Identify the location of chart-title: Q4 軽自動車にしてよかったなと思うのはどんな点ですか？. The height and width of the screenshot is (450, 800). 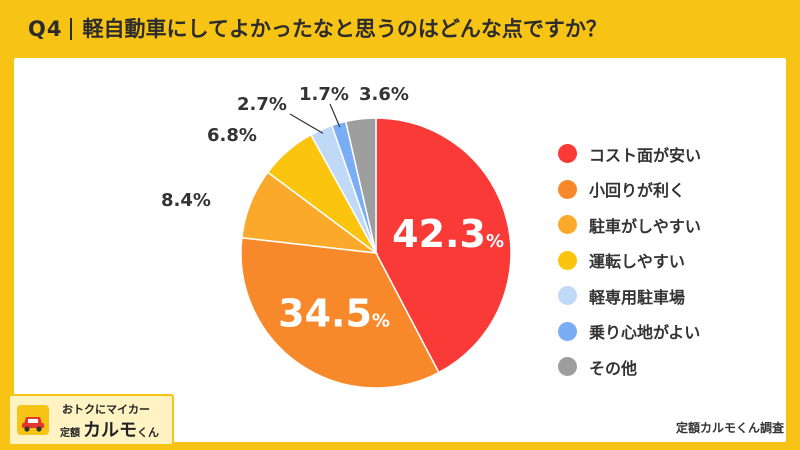
(317, 29).